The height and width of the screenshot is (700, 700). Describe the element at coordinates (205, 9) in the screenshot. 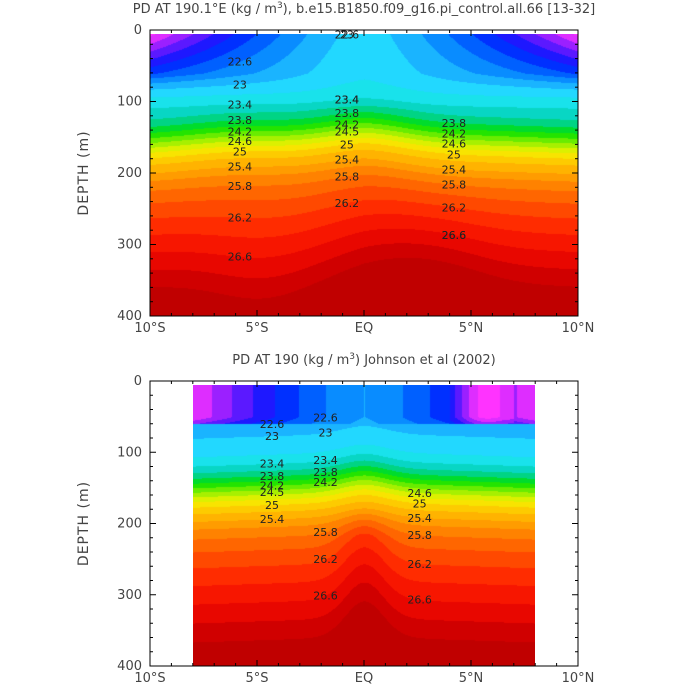

I see `title-text: PD AT 190.1°E (kg / m` at that location.